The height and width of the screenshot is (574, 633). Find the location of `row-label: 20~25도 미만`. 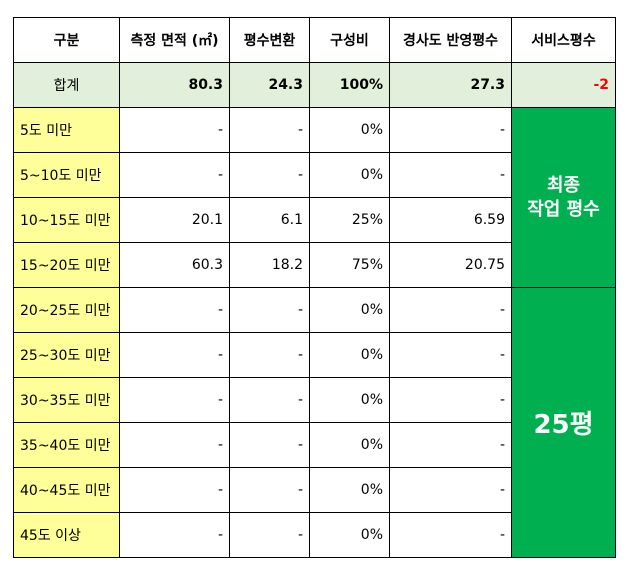

row-label: 20~25도 미만 is located at coordinates (66, 310).